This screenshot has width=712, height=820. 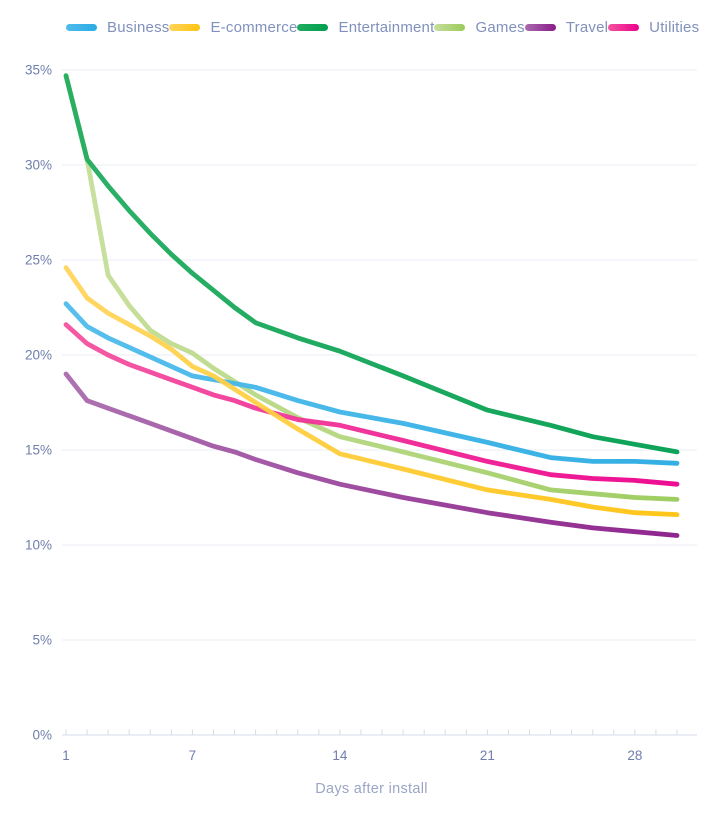 I want to click on x-tick-label: 1, so click(x=66, y=755).